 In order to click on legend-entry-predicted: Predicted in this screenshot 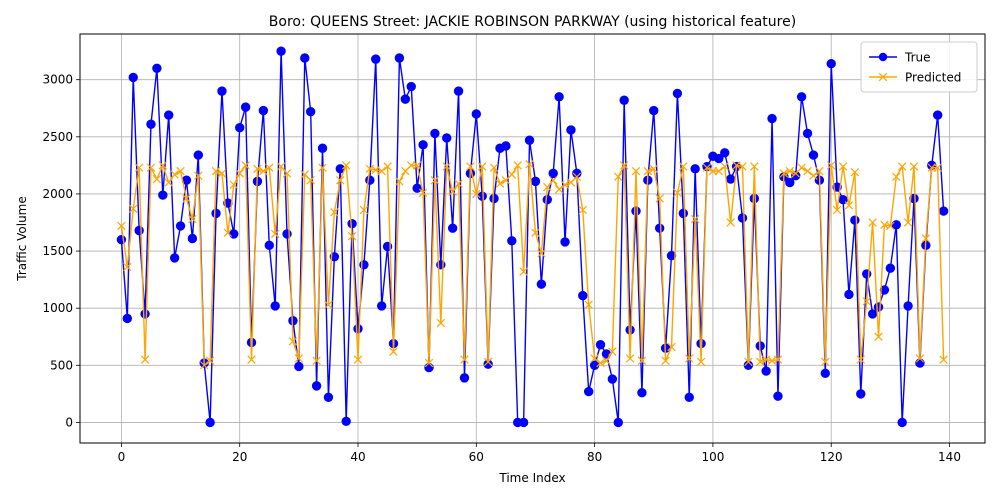, I will do `click(915, 78)`.